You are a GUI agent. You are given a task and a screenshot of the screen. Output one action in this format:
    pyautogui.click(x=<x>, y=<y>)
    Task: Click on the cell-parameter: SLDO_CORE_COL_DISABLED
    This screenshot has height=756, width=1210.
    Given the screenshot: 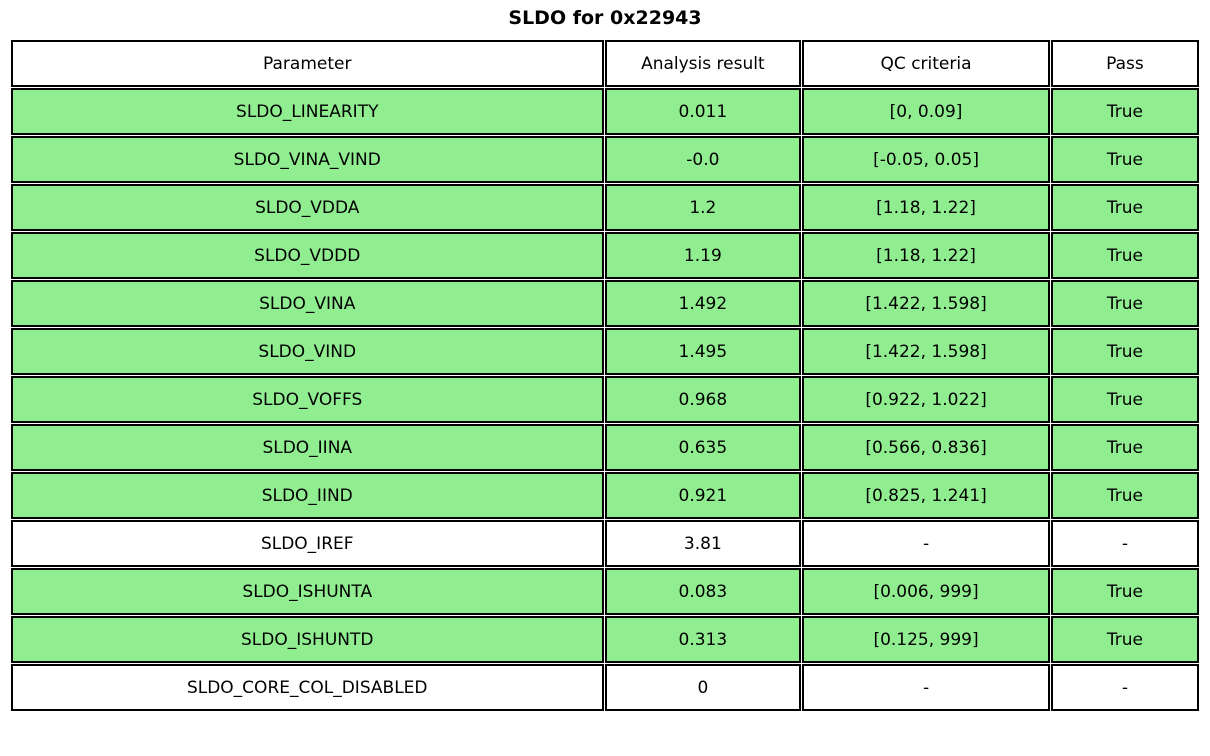 What is the action you would take?
    pyautogui.click(x=307, y=687)
    